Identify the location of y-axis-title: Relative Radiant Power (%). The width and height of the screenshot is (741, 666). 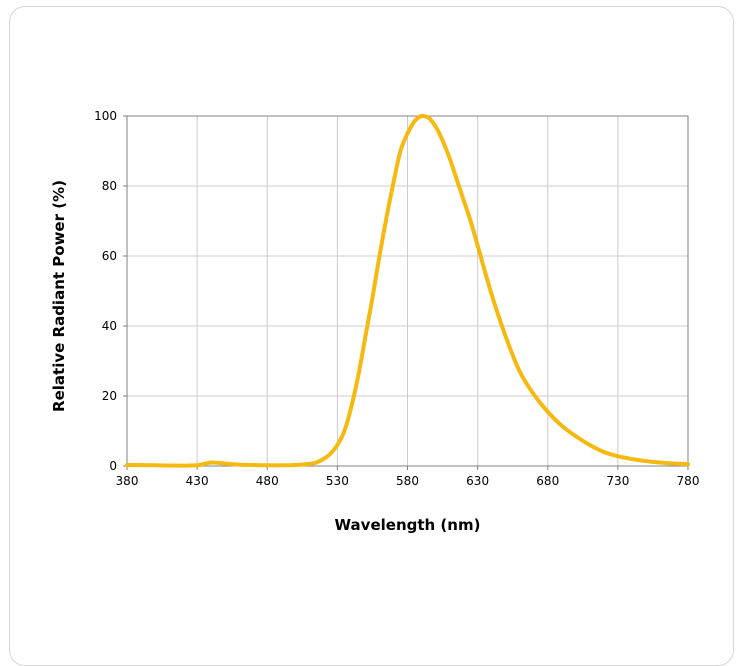
(59, 296).